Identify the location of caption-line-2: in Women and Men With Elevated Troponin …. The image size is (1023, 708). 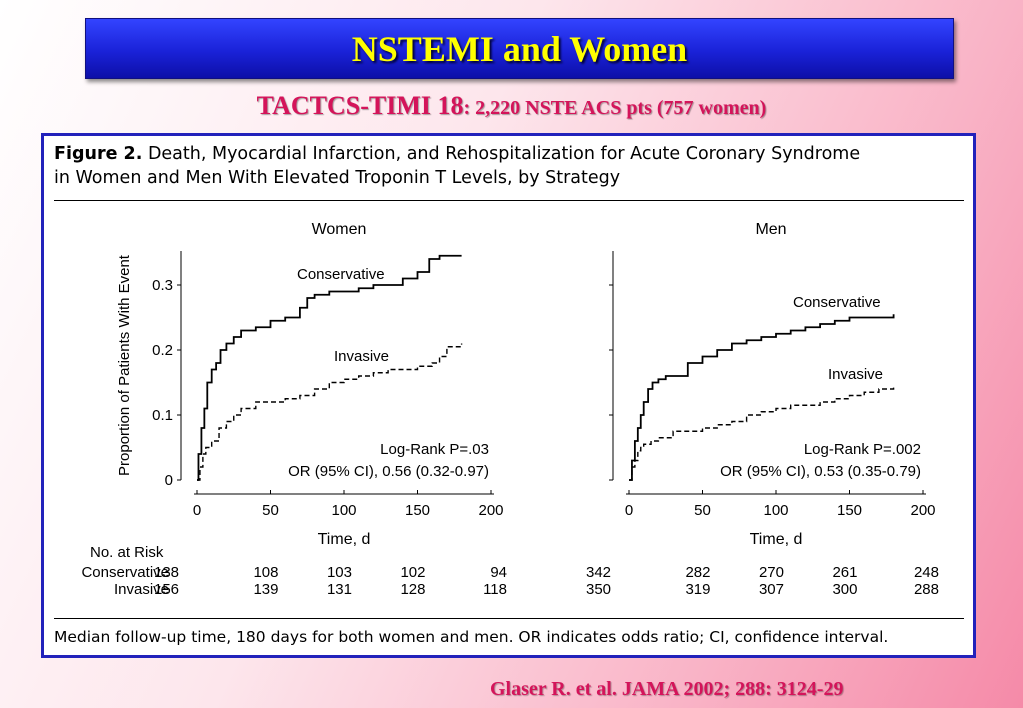
(337, 178).